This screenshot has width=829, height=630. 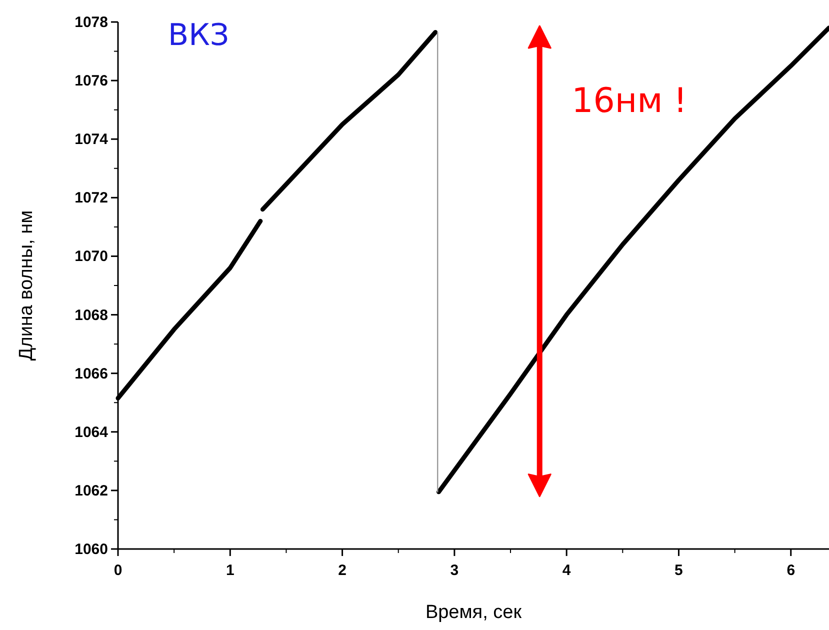 I want to click on x-tick-label: 1, so click(x=230, y=570).